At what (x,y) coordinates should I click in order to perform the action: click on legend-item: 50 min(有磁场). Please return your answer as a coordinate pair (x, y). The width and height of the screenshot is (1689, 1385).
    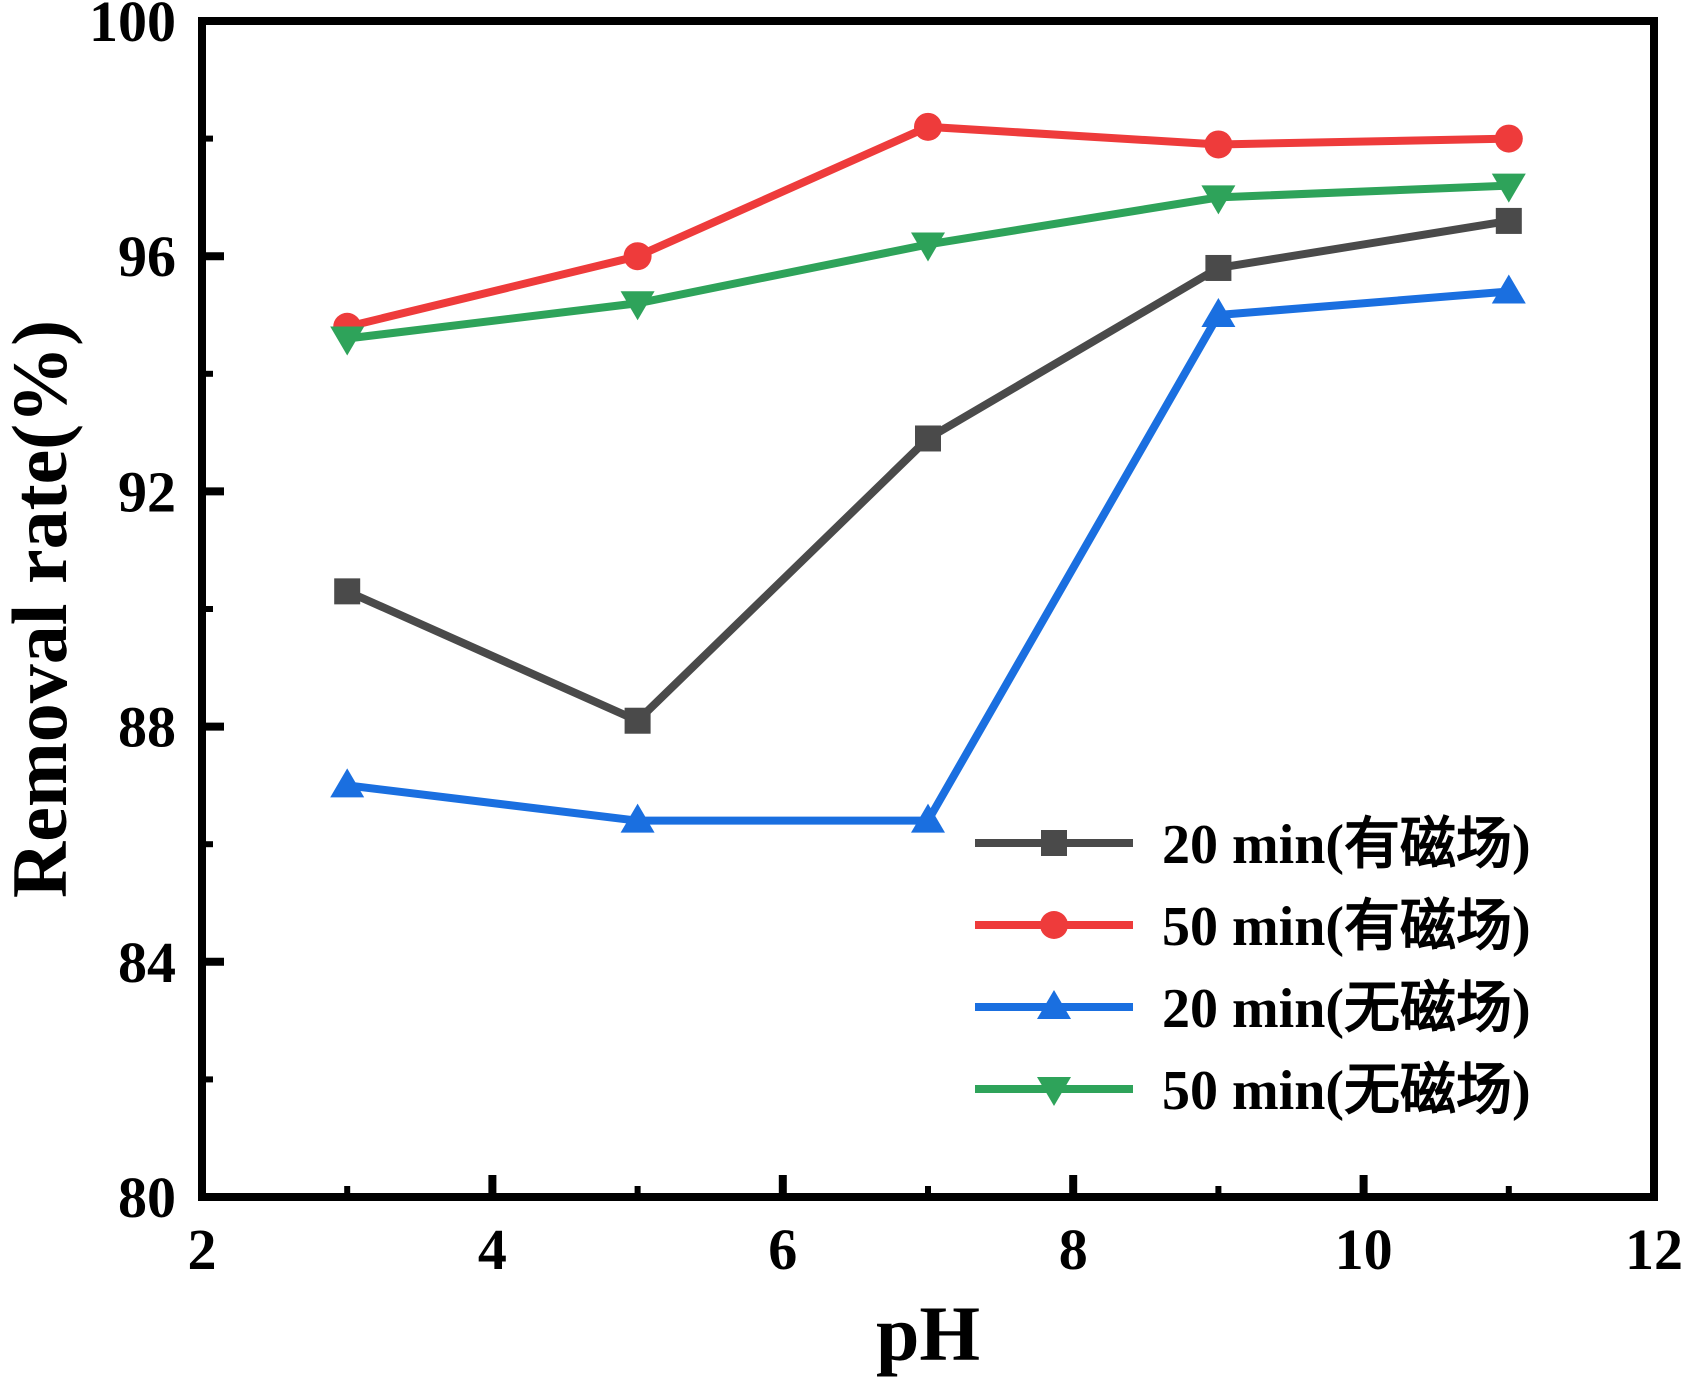
    Looking at the image, I should click on (1253, 927).